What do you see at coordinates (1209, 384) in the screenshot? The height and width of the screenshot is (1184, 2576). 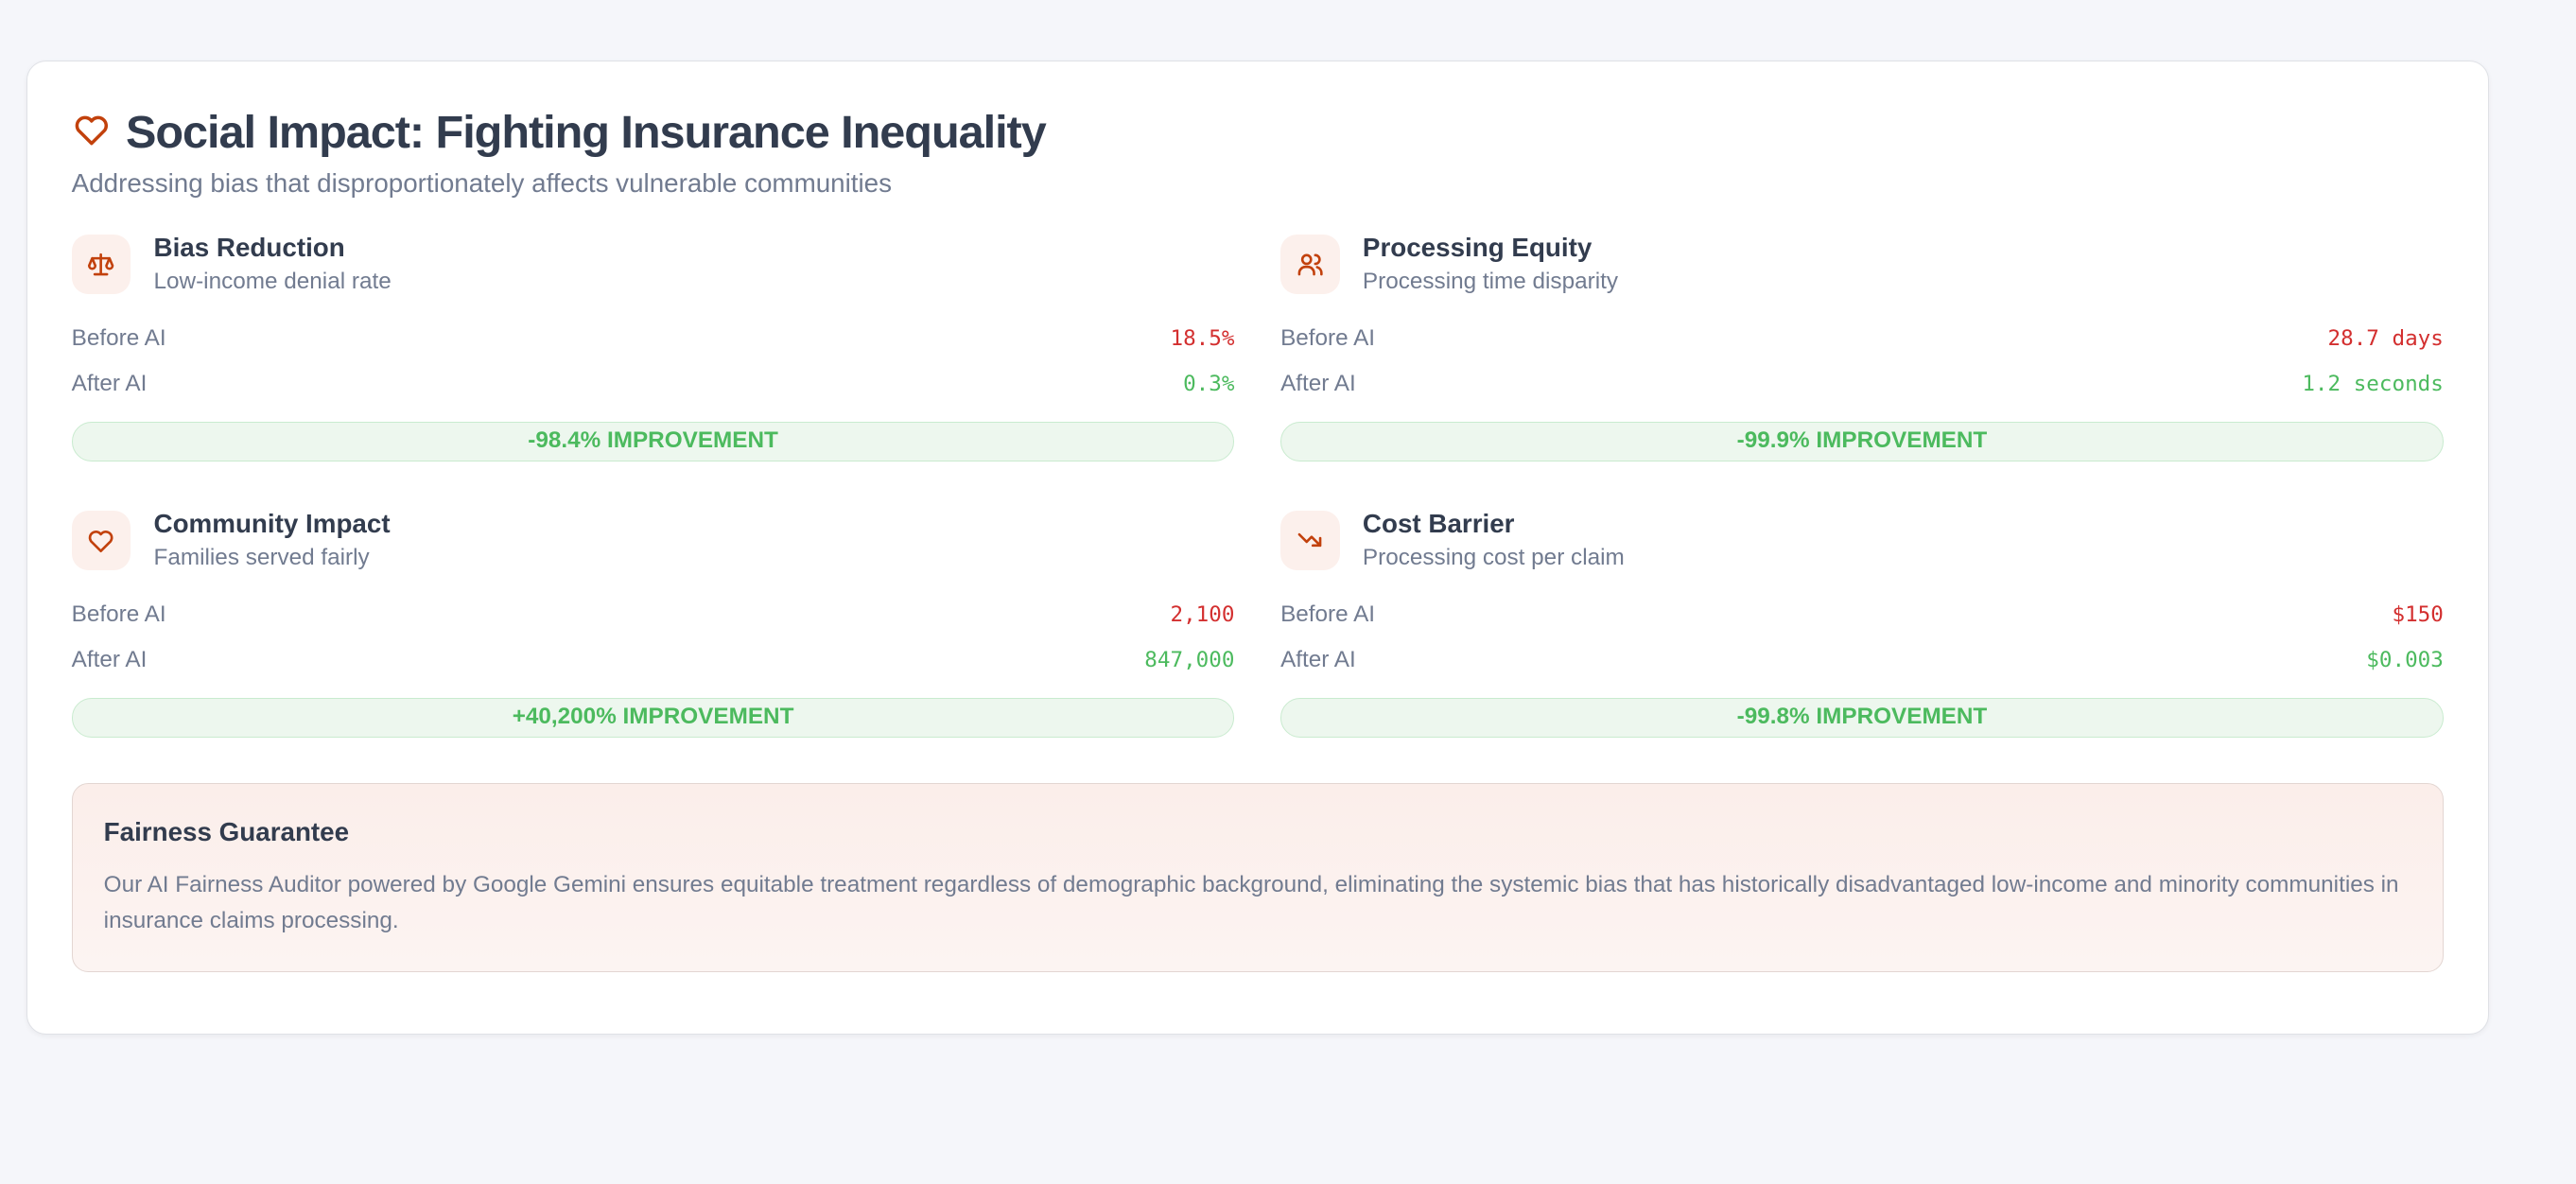 I see `after-value: 0.3%` at bounding box center [1209, 384].